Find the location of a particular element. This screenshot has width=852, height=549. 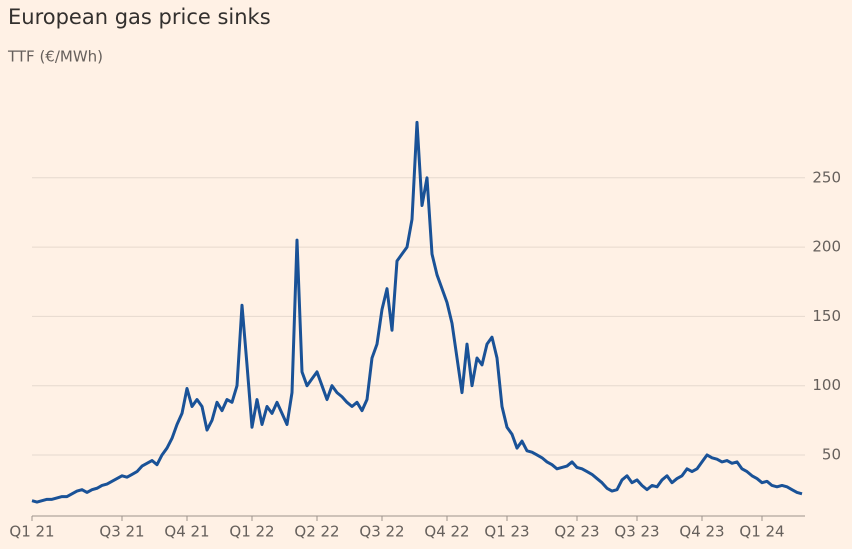

x-tick-label: Q4 22 is located at coordinates (446, 532).